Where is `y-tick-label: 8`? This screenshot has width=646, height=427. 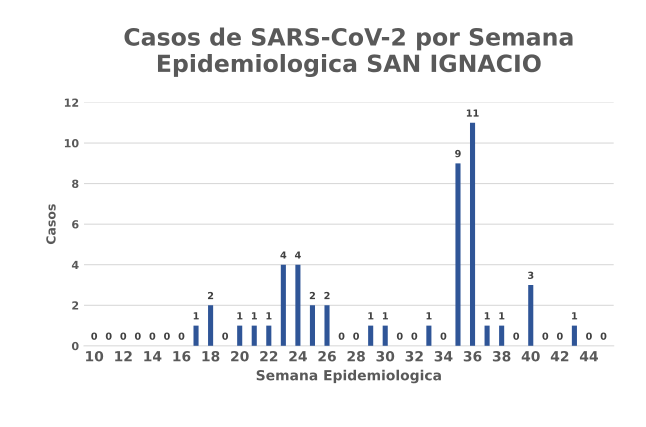
y-tick-label: 8 is located at coordinates (75, 184).